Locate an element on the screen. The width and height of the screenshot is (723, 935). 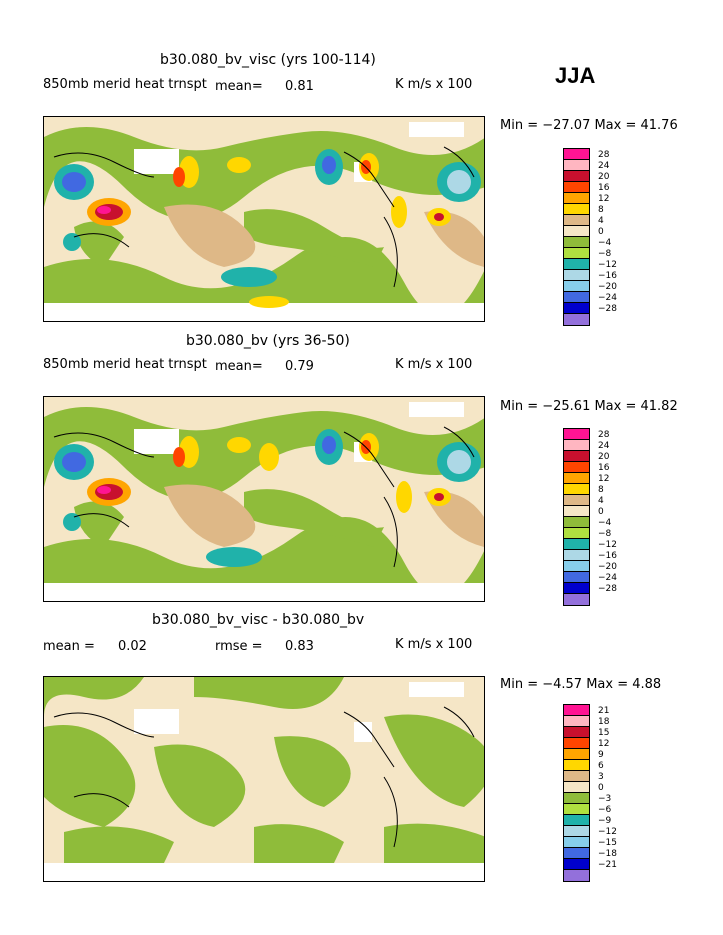
panel1-mean-label: mean= is located at coordinates (239, 86).